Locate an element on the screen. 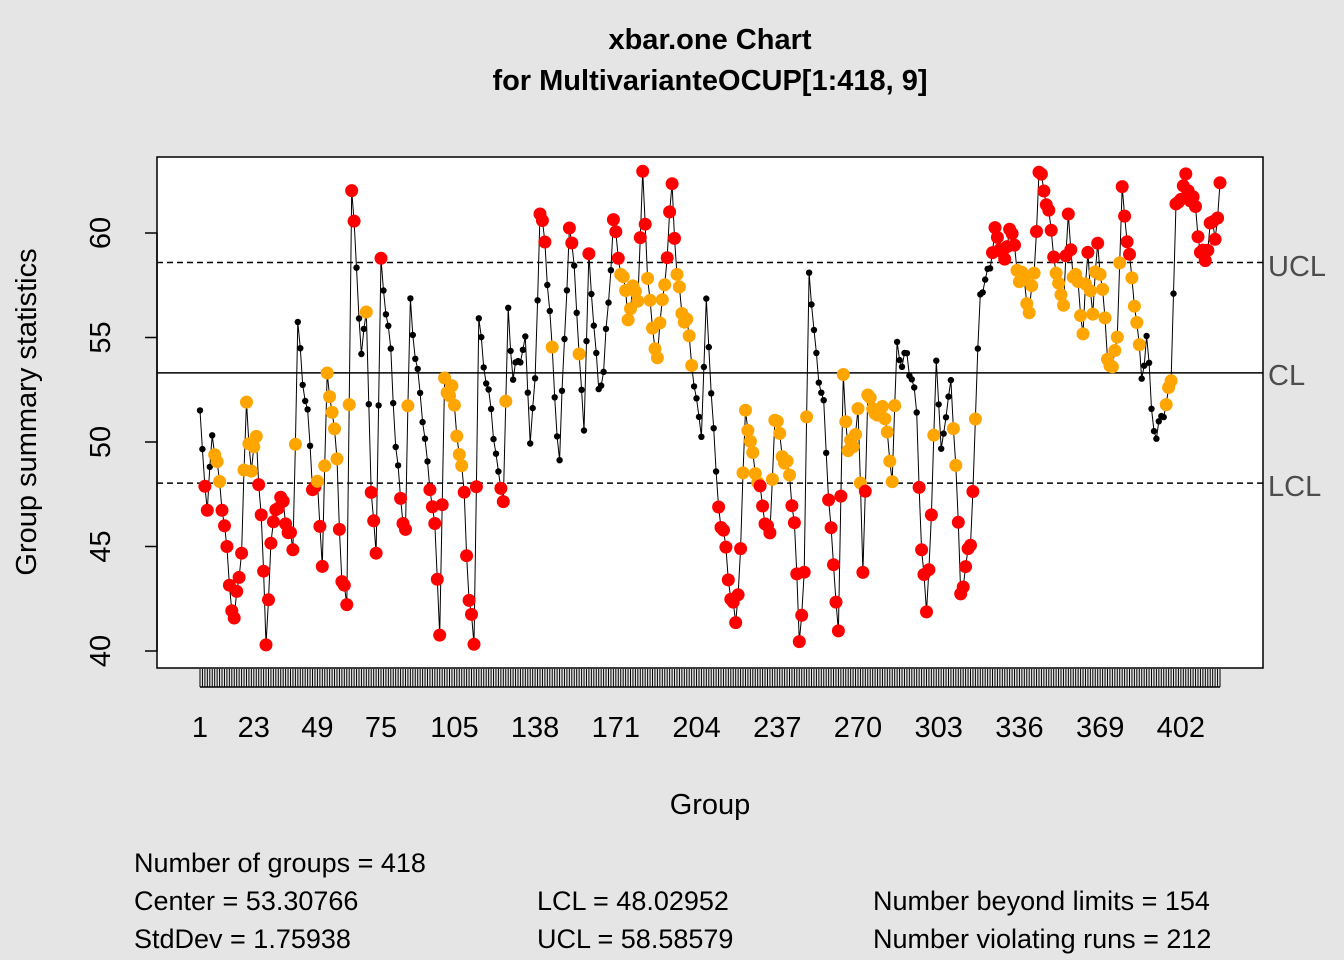 Image resolution: width=1344 pixels, height=960 pixels. chart-subtitle: for MultivarianteOCUP[1:418, 9] is located at coordinates (709, 81).